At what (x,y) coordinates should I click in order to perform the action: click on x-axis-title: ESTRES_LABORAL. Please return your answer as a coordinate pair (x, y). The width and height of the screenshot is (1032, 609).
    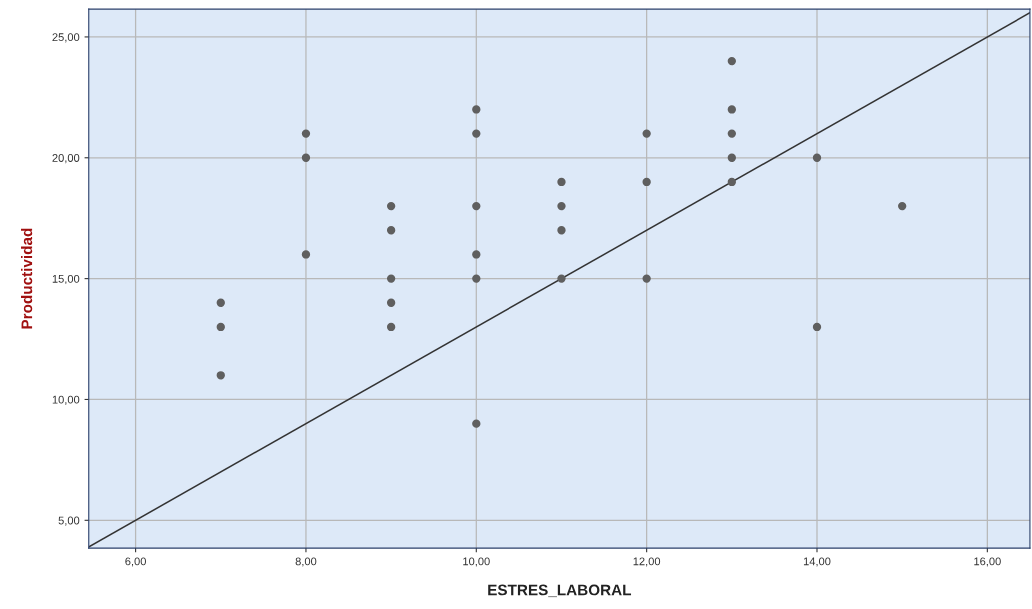
    Looking at the image, I should click on (560, 591).